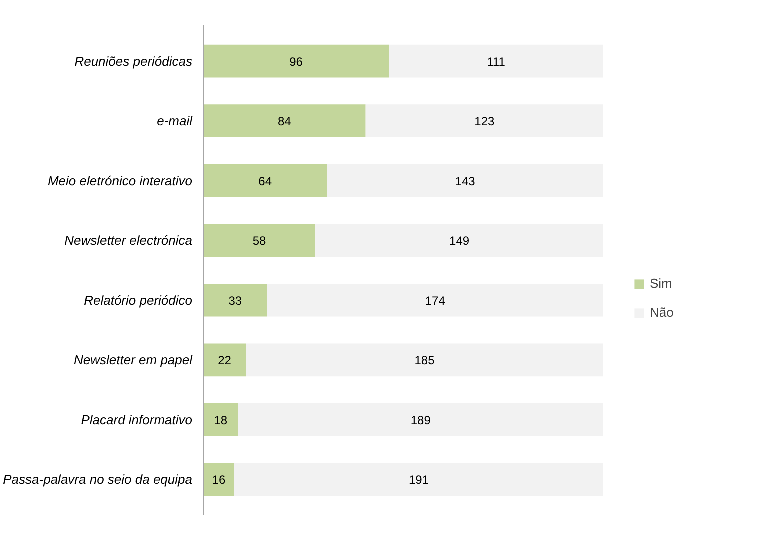  What do you see at coordinates (662, 312) in the screenshot?
I see `legend-label: Não` at bounding box center [662, 312].